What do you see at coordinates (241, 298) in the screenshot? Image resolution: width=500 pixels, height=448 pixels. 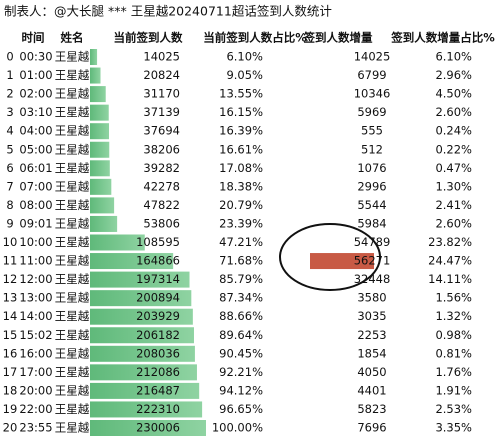 I see `cell: 87.34%` at bounding box center [241, 298].